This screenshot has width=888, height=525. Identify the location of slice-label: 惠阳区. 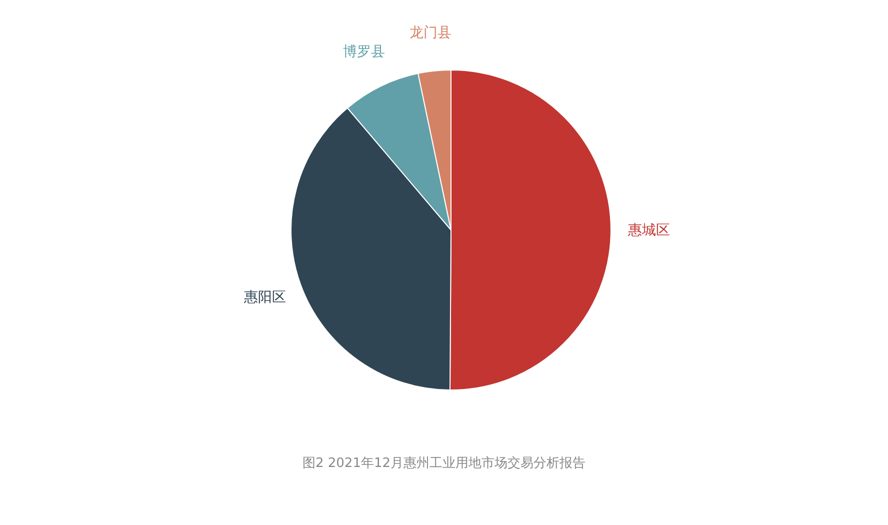
(264, 298).